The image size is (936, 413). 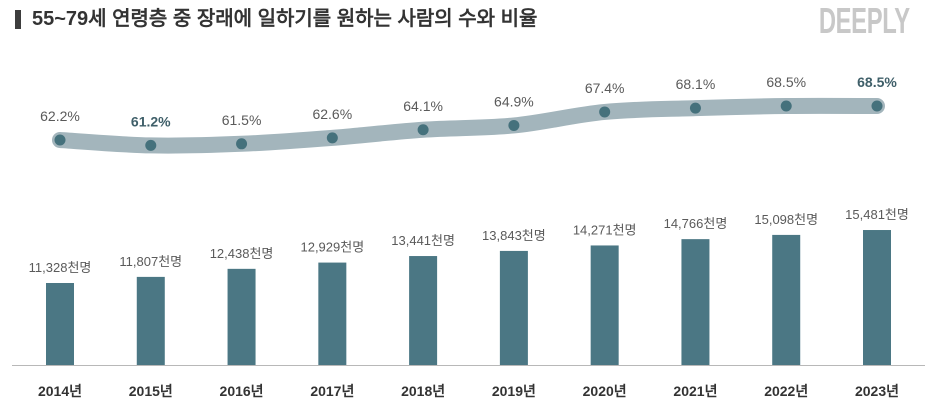 What do you see at coordinates (151, 121) in the screenshot?
I see `ratio-label-1: 61.2%` at bounding box center [151, 121].